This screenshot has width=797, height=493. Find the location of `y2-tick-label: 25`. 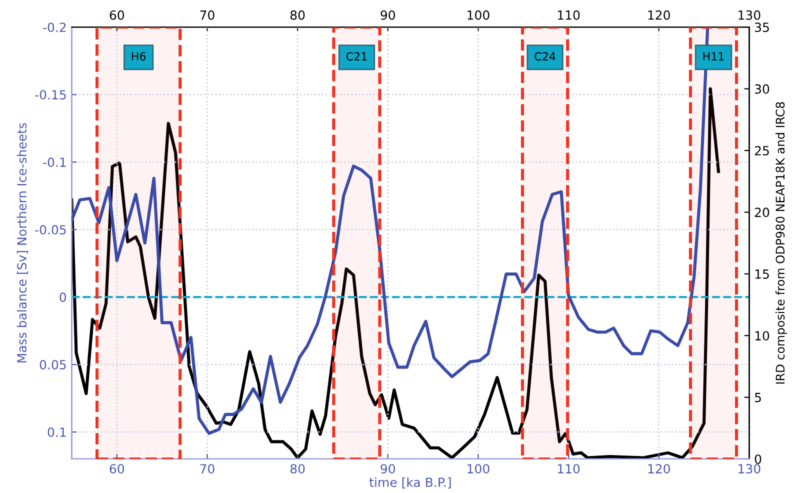

y2-tick-label: 25 is located at coordinates (761, 151).